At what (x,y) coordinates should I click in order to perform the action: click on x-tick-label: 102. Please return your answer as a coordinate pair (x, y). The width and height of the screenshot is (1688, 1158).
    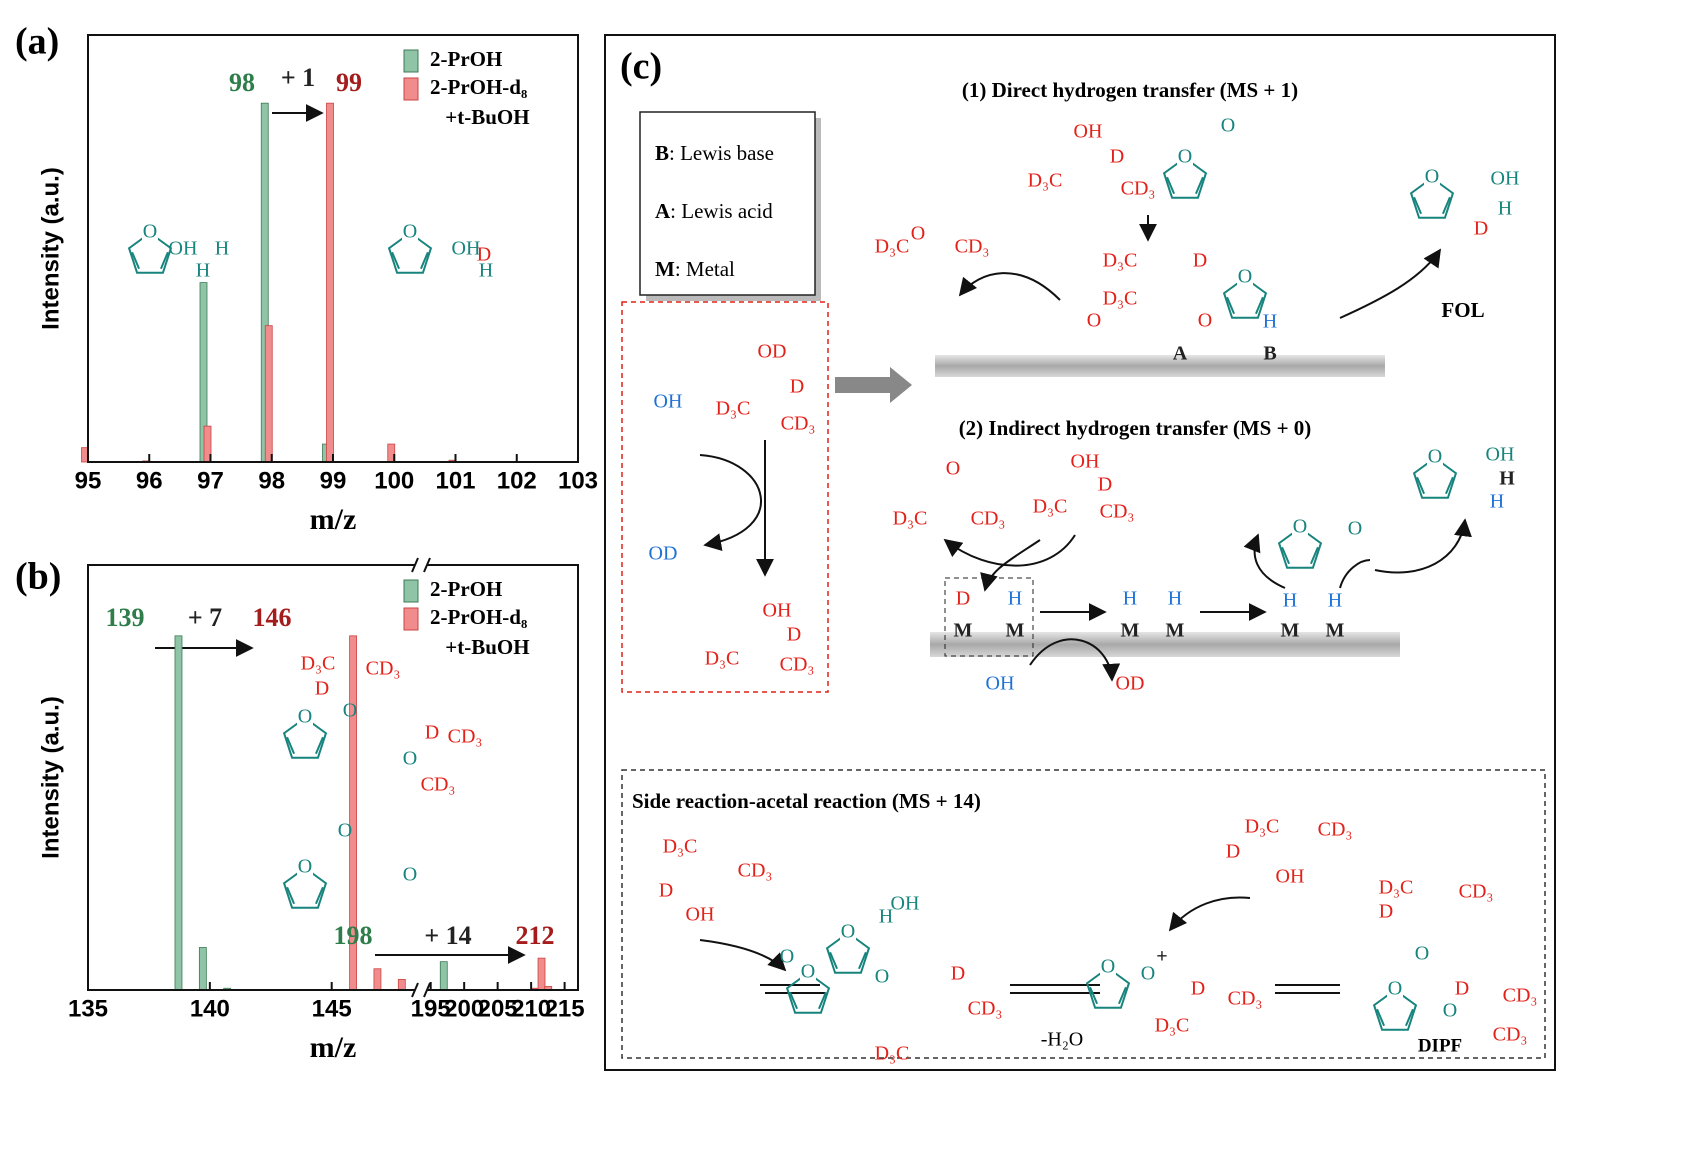
    Looking at the image, I should click on (517, 480).